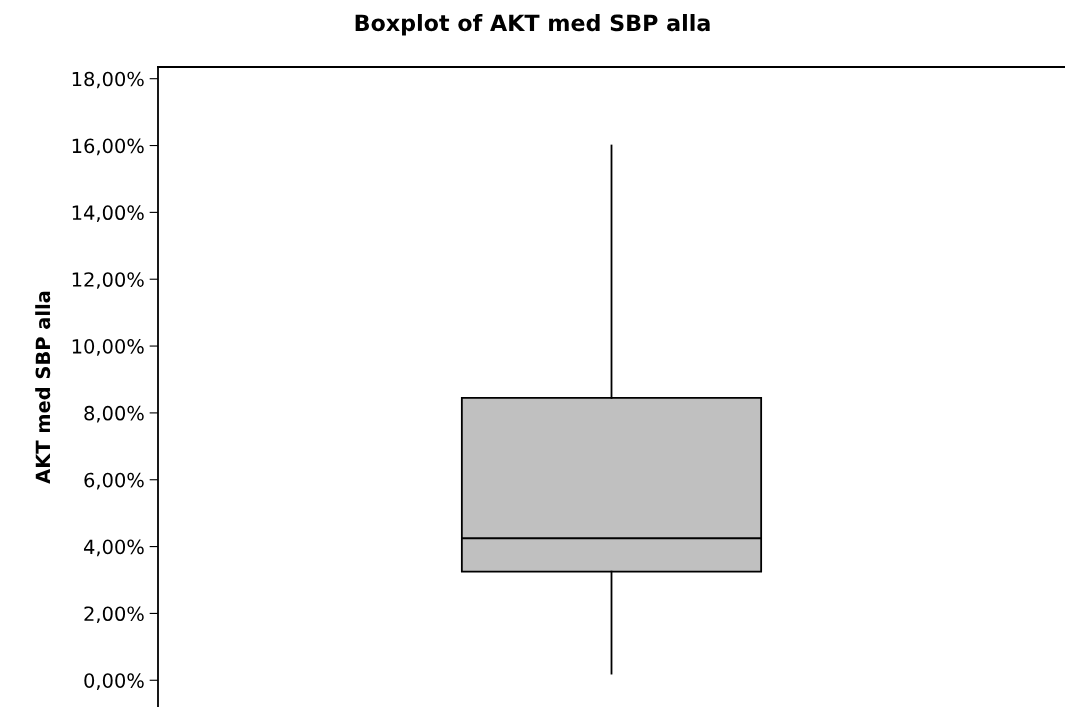 The width and height of the screenshot is (1065, 707). What do you see at coordinates (108, 280) in the screenshot?
I see `y-tick-label: 12,00%` at bounding box center [108, 280].